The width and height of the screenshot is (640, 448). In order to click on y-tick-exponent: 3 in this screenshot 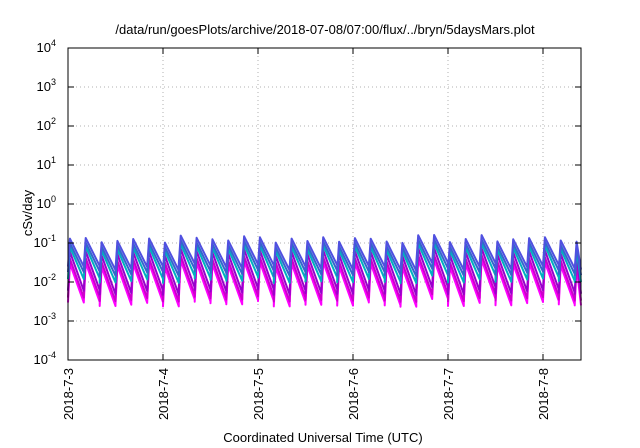, I will do `click(53, 82)`.